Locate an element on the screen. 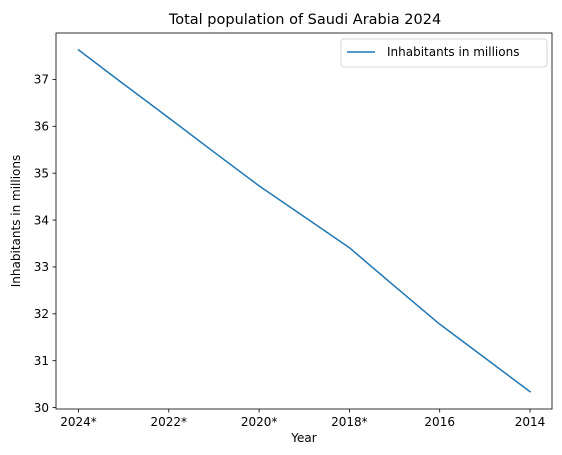 The image size is (562, 455). x-tick-label: 2014 is located at coordinates (530, 422).